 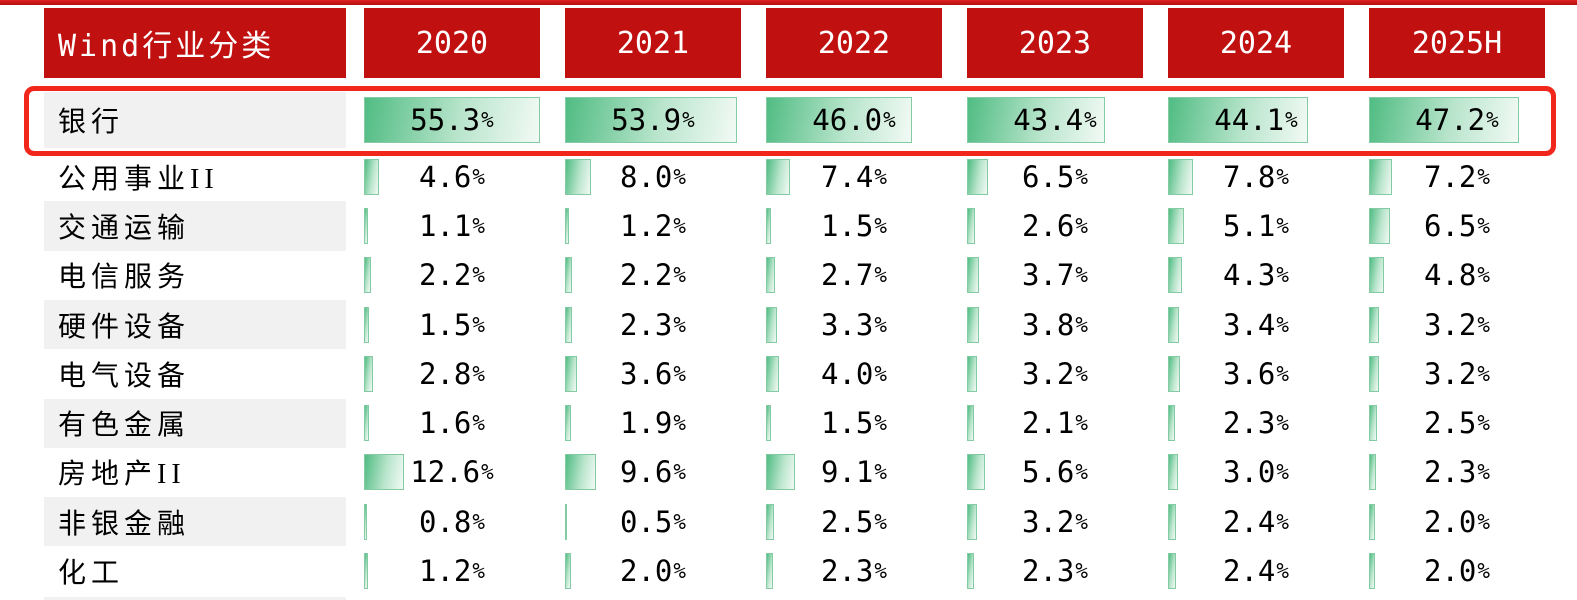 I want to click on value-cell: 1.2%, so click(x=653, y=225).